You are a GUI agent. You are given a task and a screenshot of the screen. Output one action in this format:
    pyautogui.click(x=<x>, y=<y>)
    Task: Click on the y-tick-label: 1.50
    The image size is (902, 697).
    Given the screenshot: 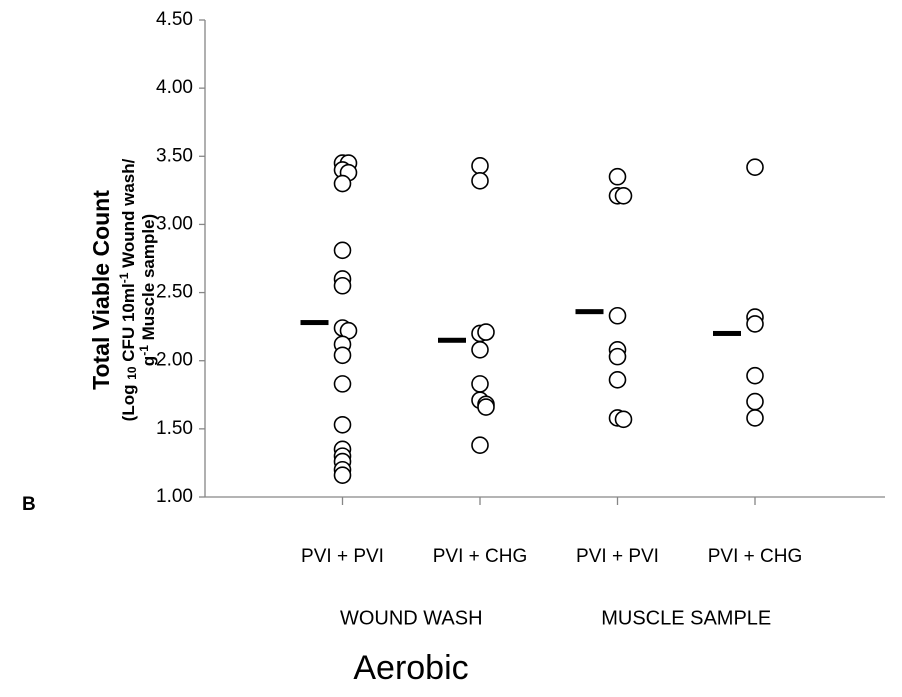 What is the action you would take?
    pyautogui.click(x=174, y=428)
    